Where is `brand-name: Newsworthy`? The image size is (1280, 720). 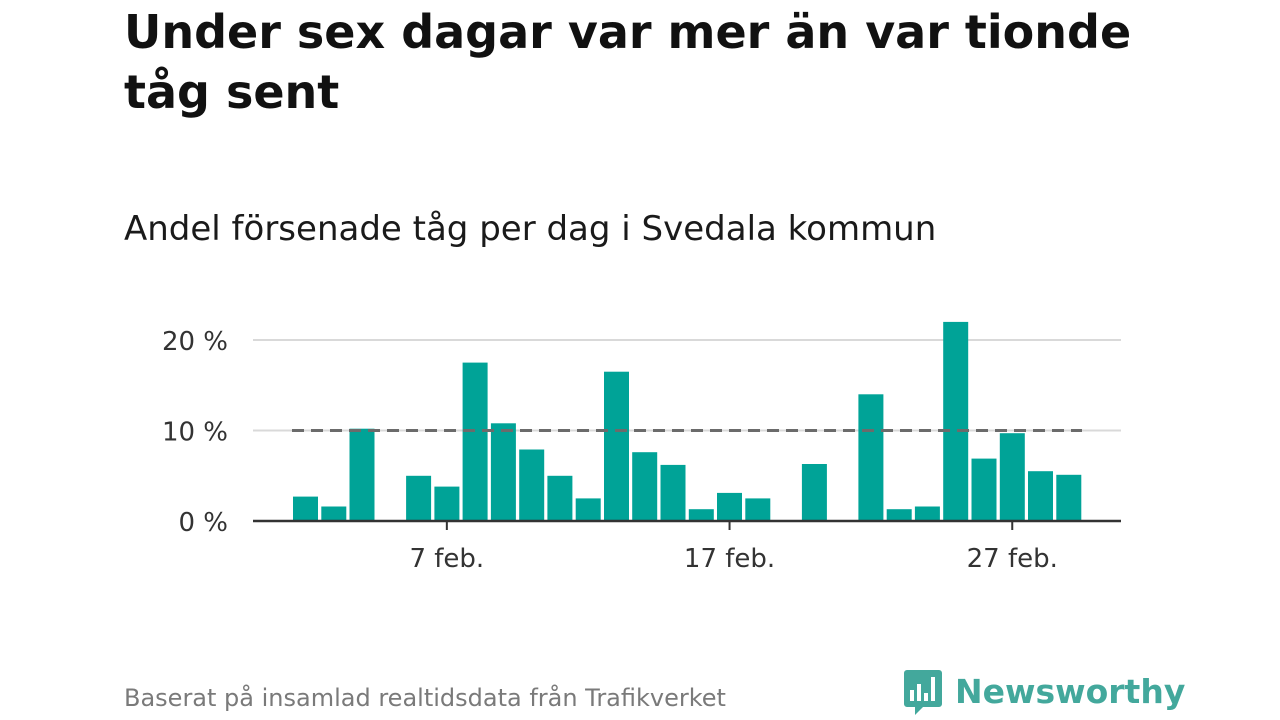
brand-name: Newsworthy is located at coordinates (1070, 691).